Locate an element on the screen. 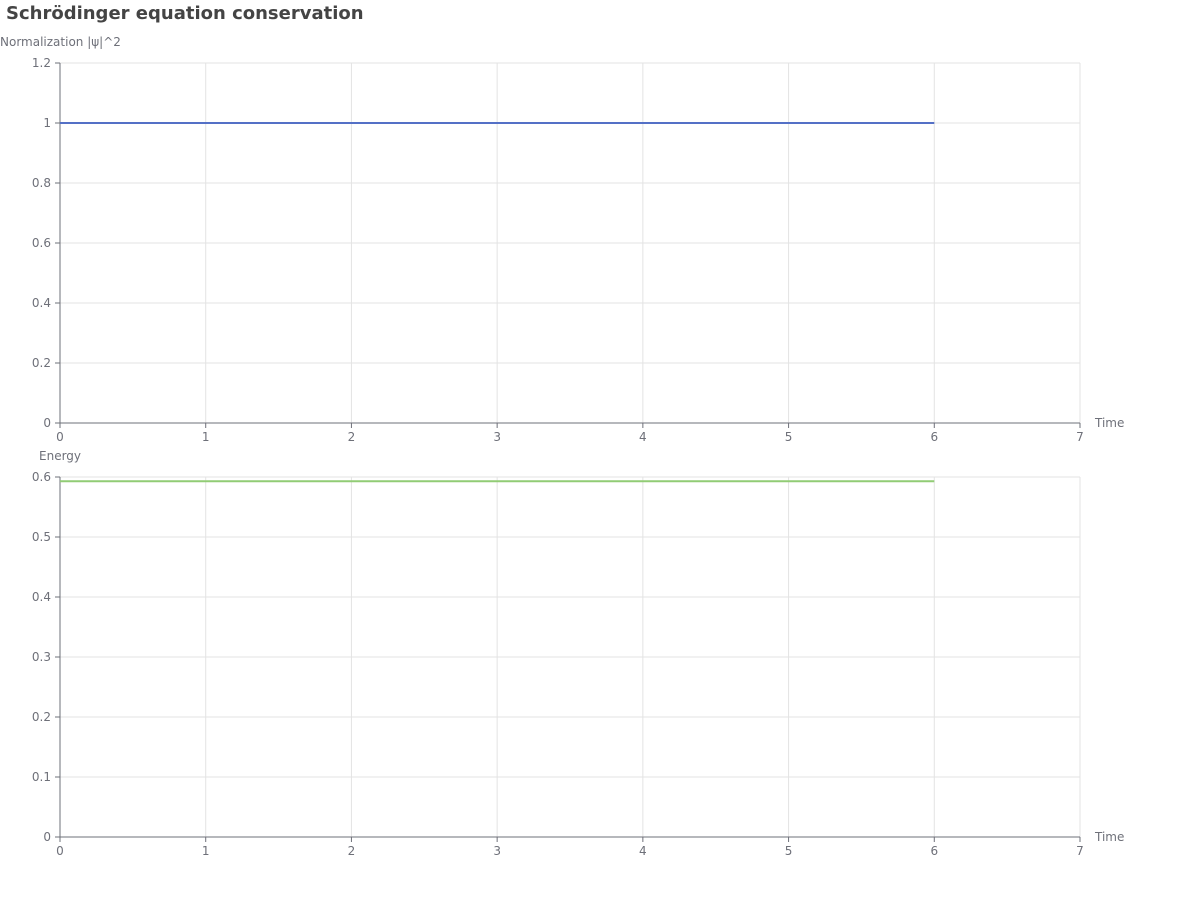  y-tick-label: 1 is located at coordinates (47, 123).